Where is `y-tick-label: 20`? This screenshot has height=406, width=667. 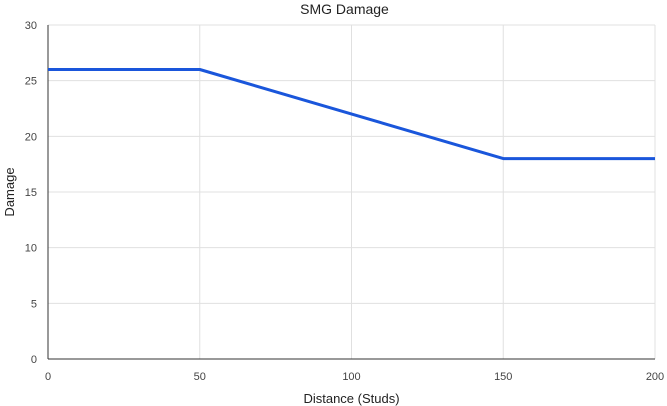 y-tick-label: 20 is located at coordinates (31, 137).